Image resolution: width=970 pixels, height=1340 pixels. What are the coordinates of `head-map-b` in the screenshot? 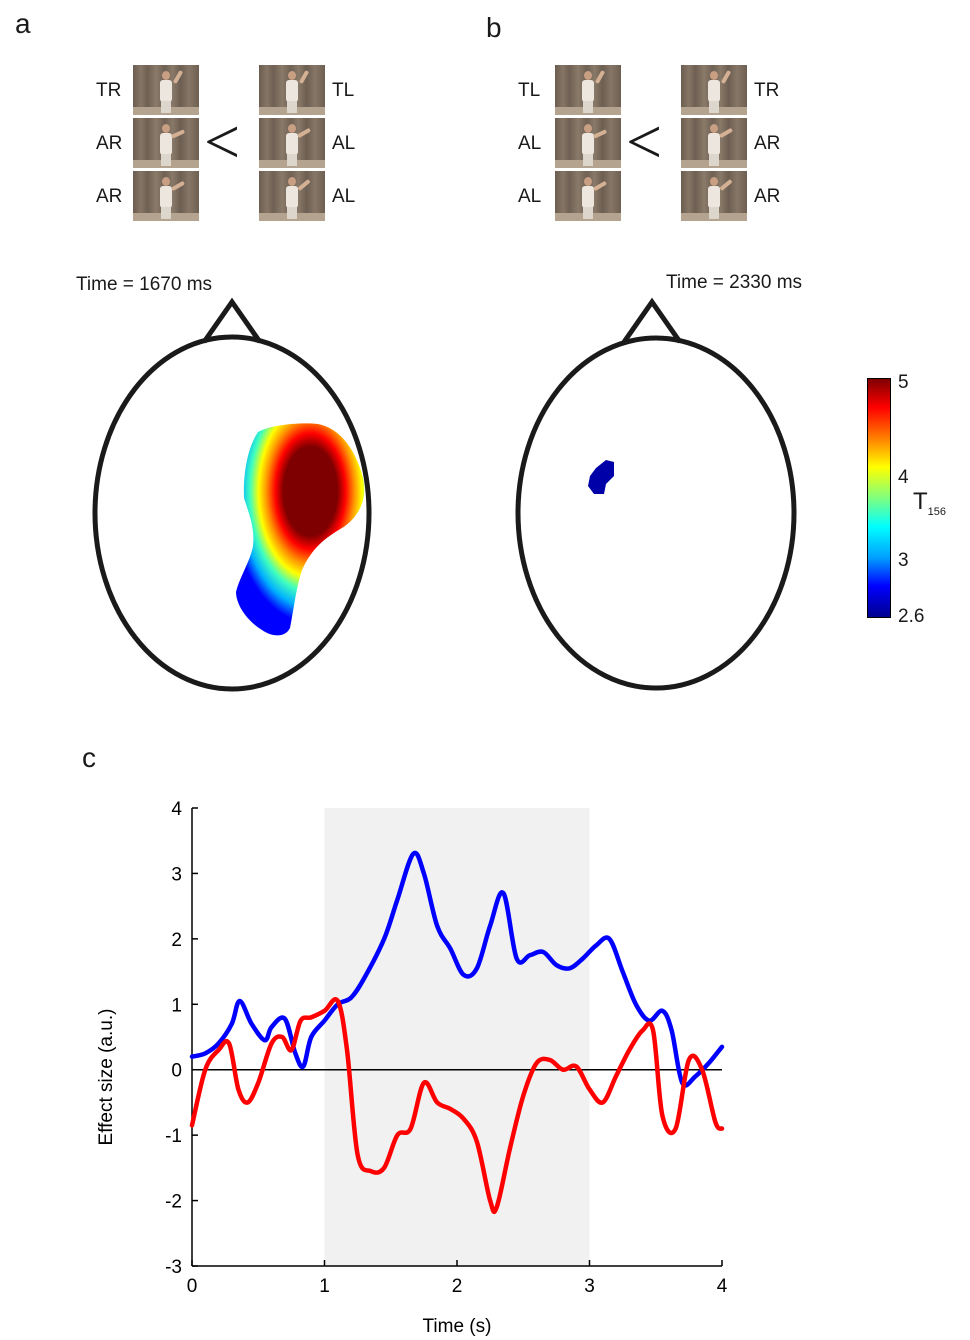 It's located at (656, 494).